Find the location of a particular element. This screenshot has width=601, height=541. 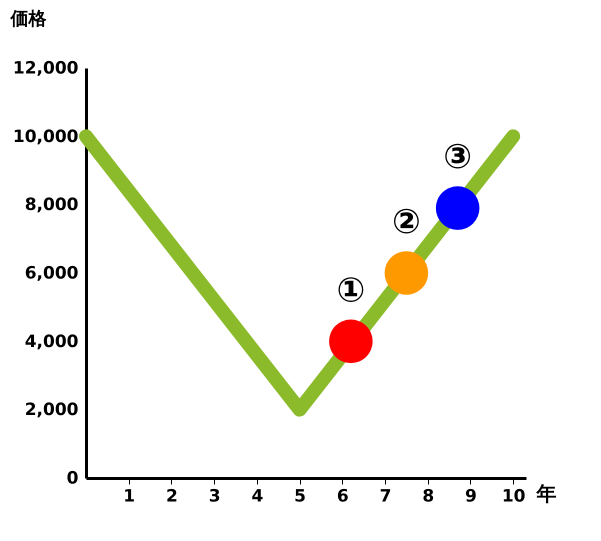

y-tick-label: 0 is located at coordinates (72, 478).